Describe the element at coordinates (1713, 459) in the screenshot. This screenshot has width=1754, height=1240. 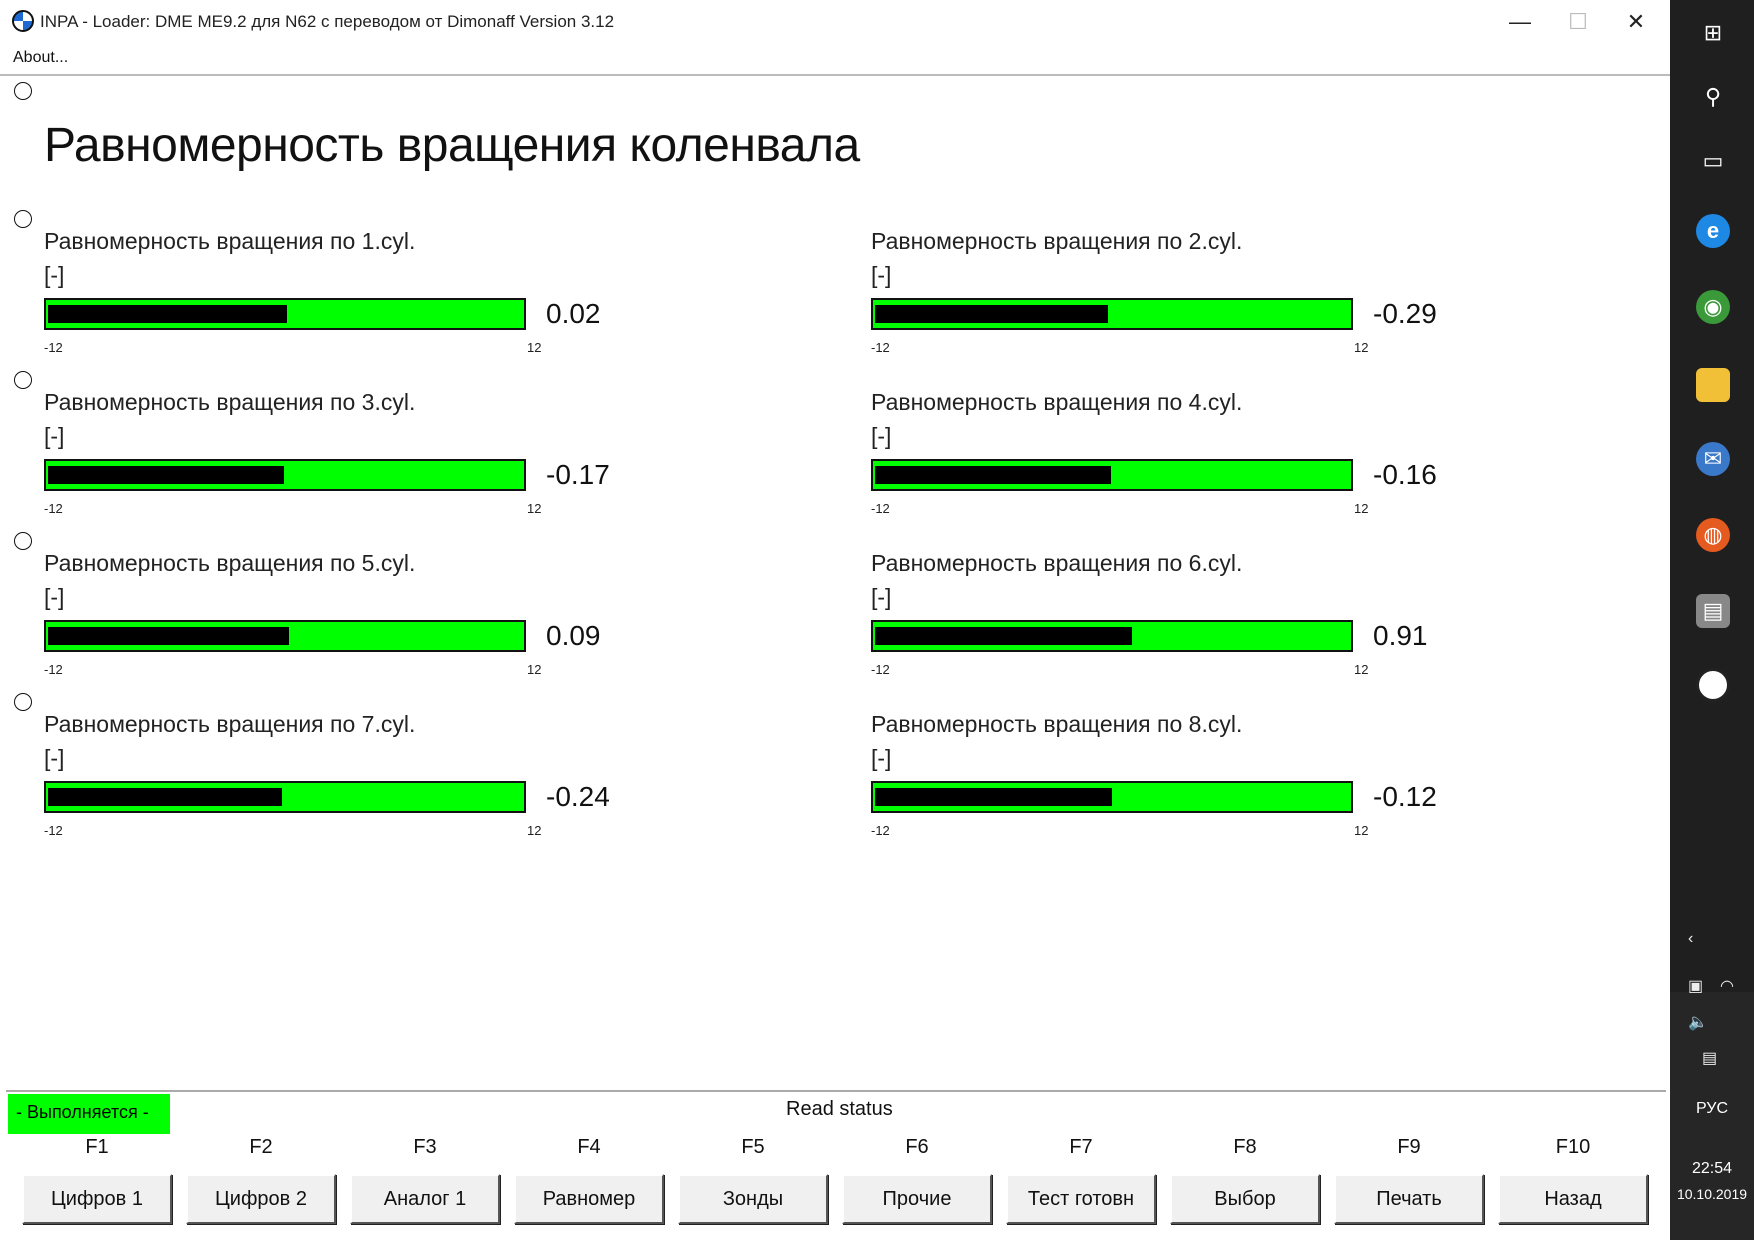
I see `thunderbird-icon: ✉` at that location.